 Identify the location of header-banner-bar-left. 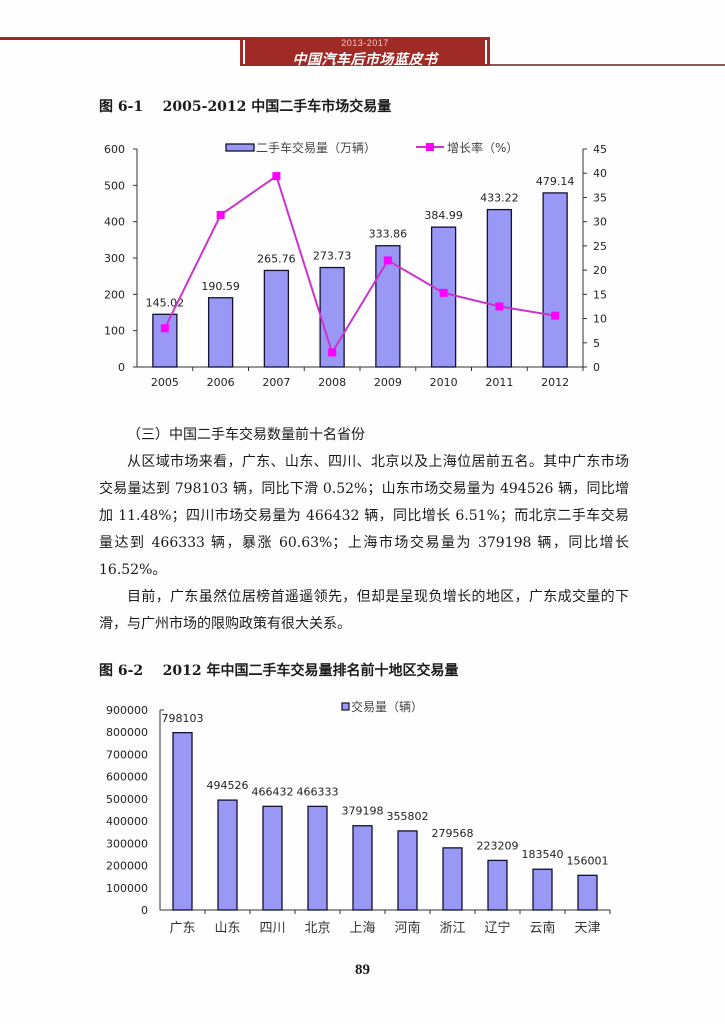
(244, 52).